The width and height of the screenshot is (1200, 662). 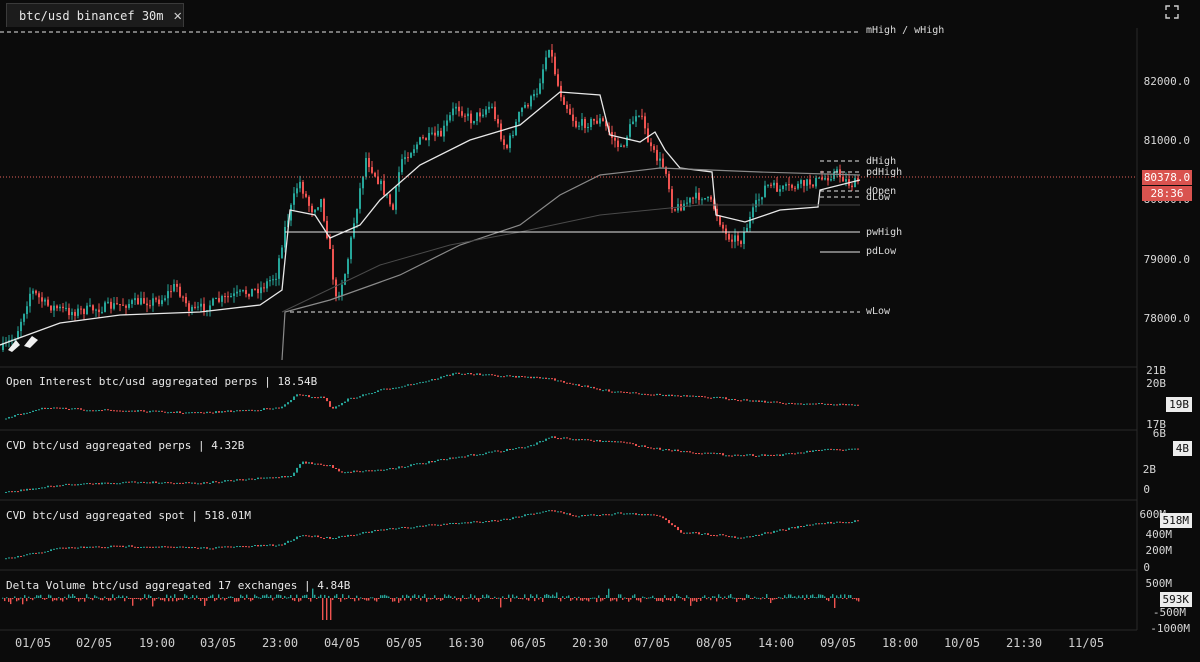 I want to click on chart-tab: btc/usd binancef 30m ✕, so click(x=95, y=15).